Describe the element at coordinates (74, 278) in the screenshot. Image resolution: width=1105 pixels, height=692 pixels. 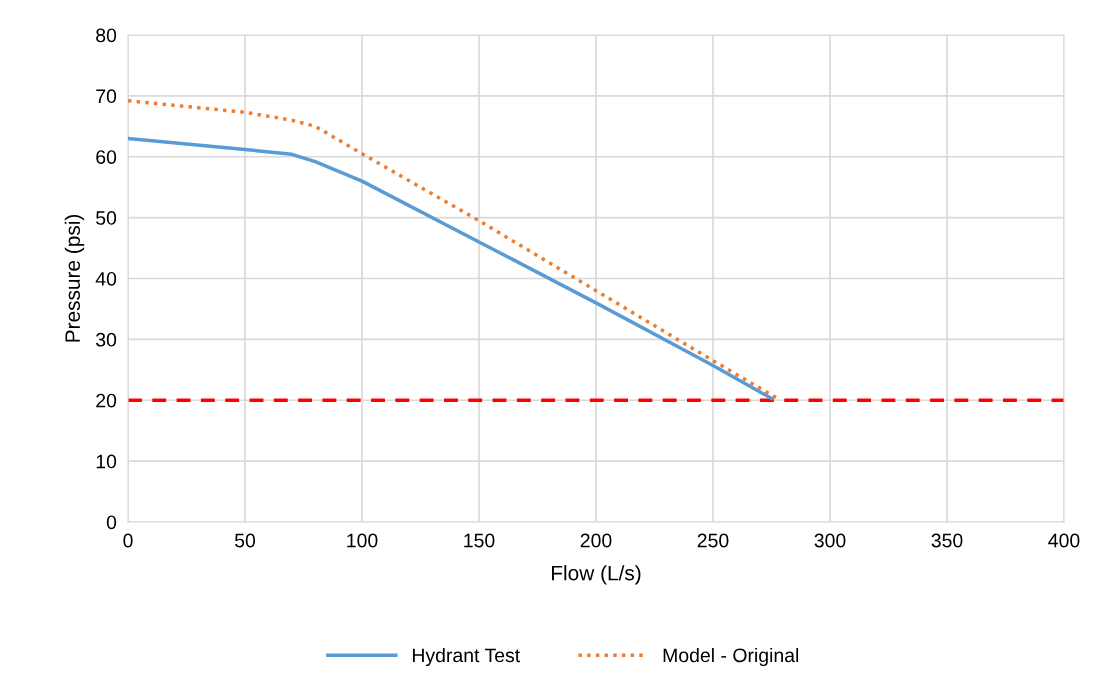
I see `y-axis-title: Pressure (psi)` at that location.